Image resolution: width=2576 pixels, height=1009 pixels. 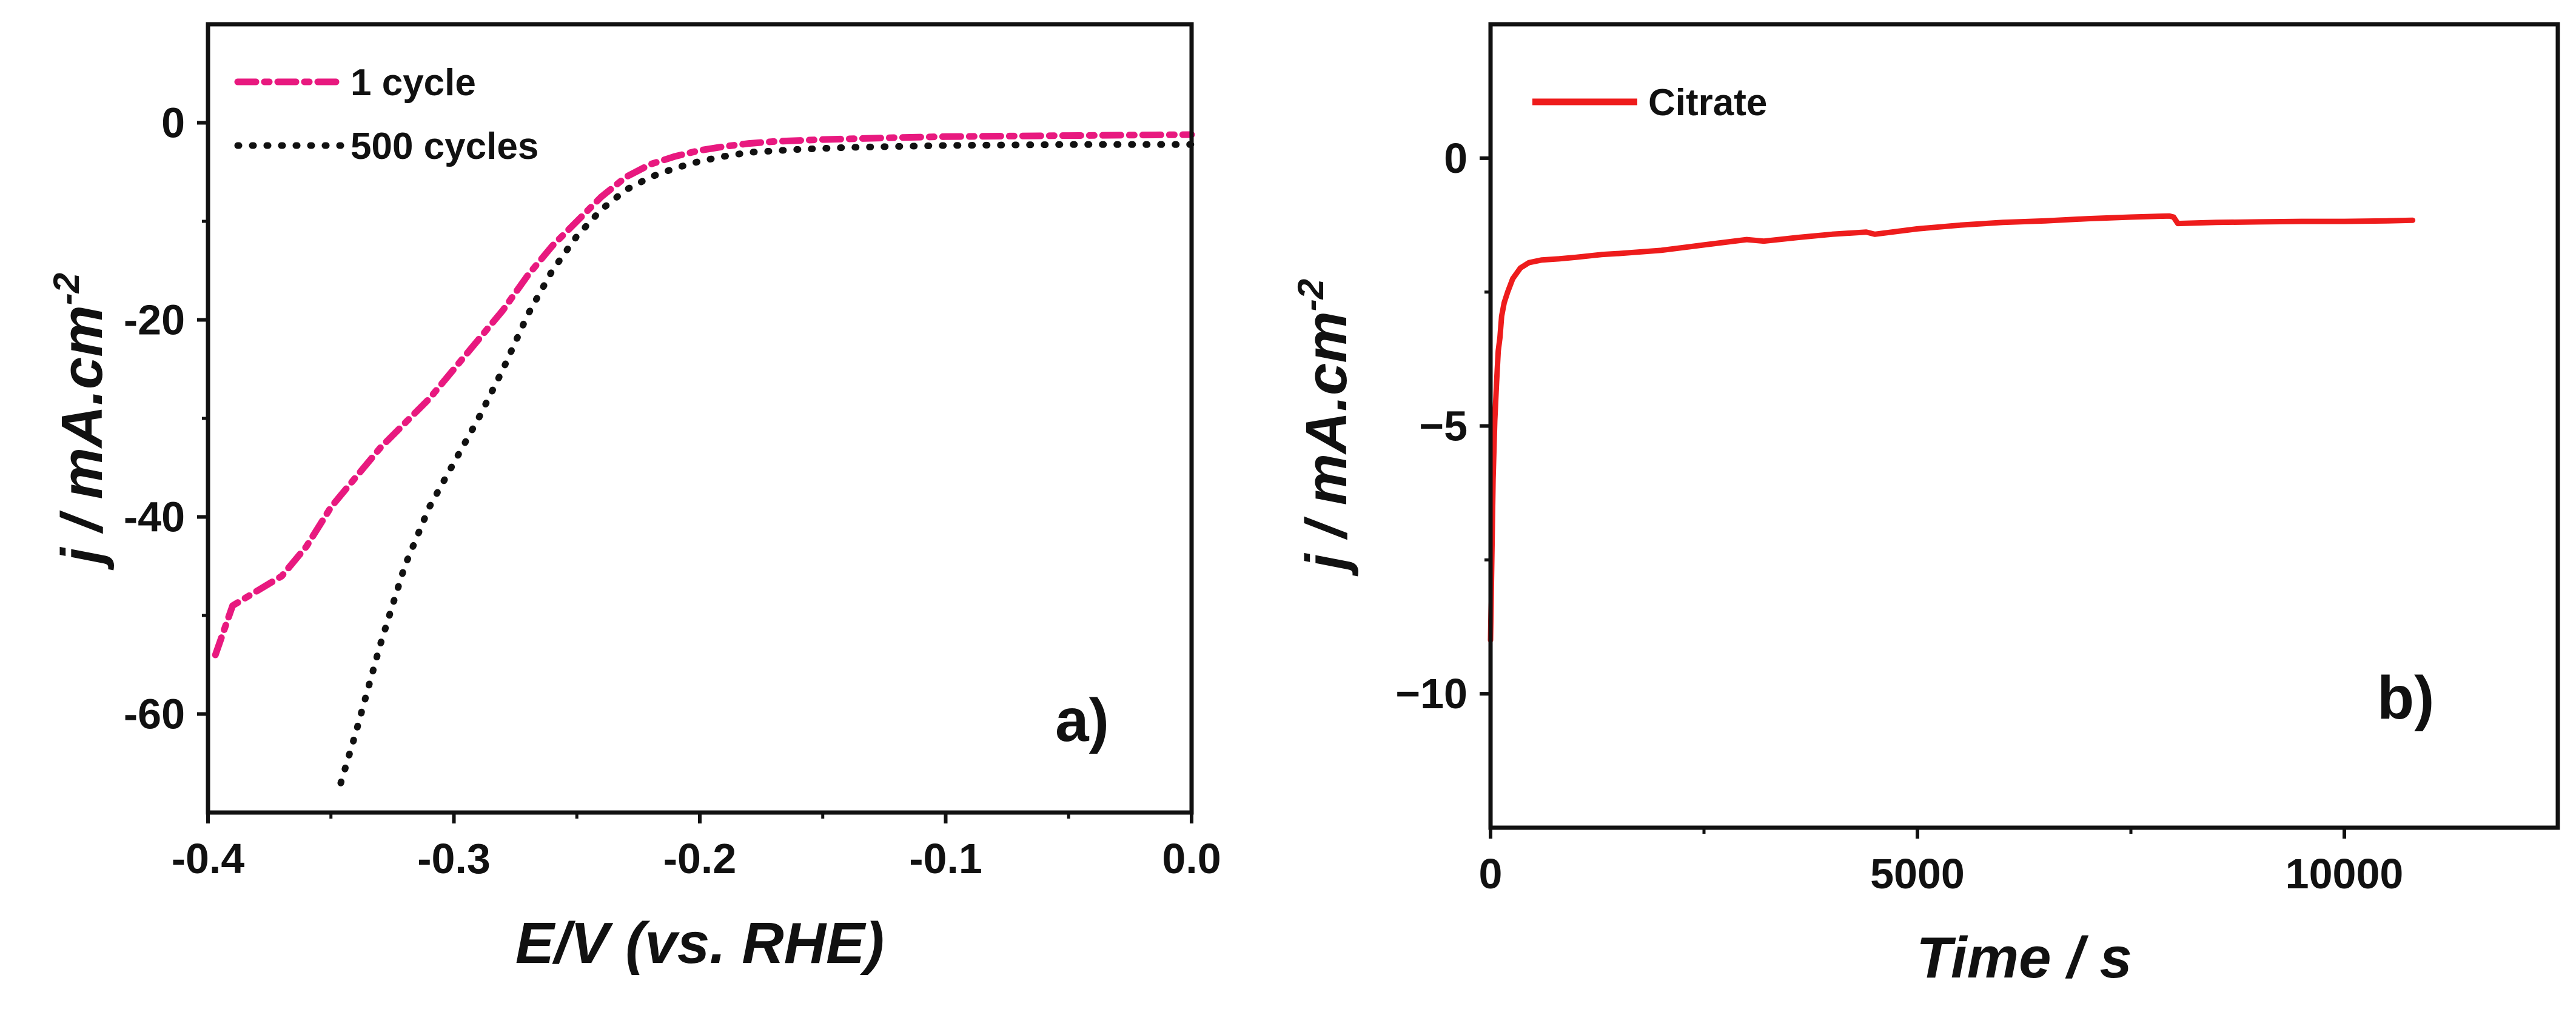 I want to click on panel-a-x-axis-label: E/V (vs. RHE), so click(x=699, y=943).